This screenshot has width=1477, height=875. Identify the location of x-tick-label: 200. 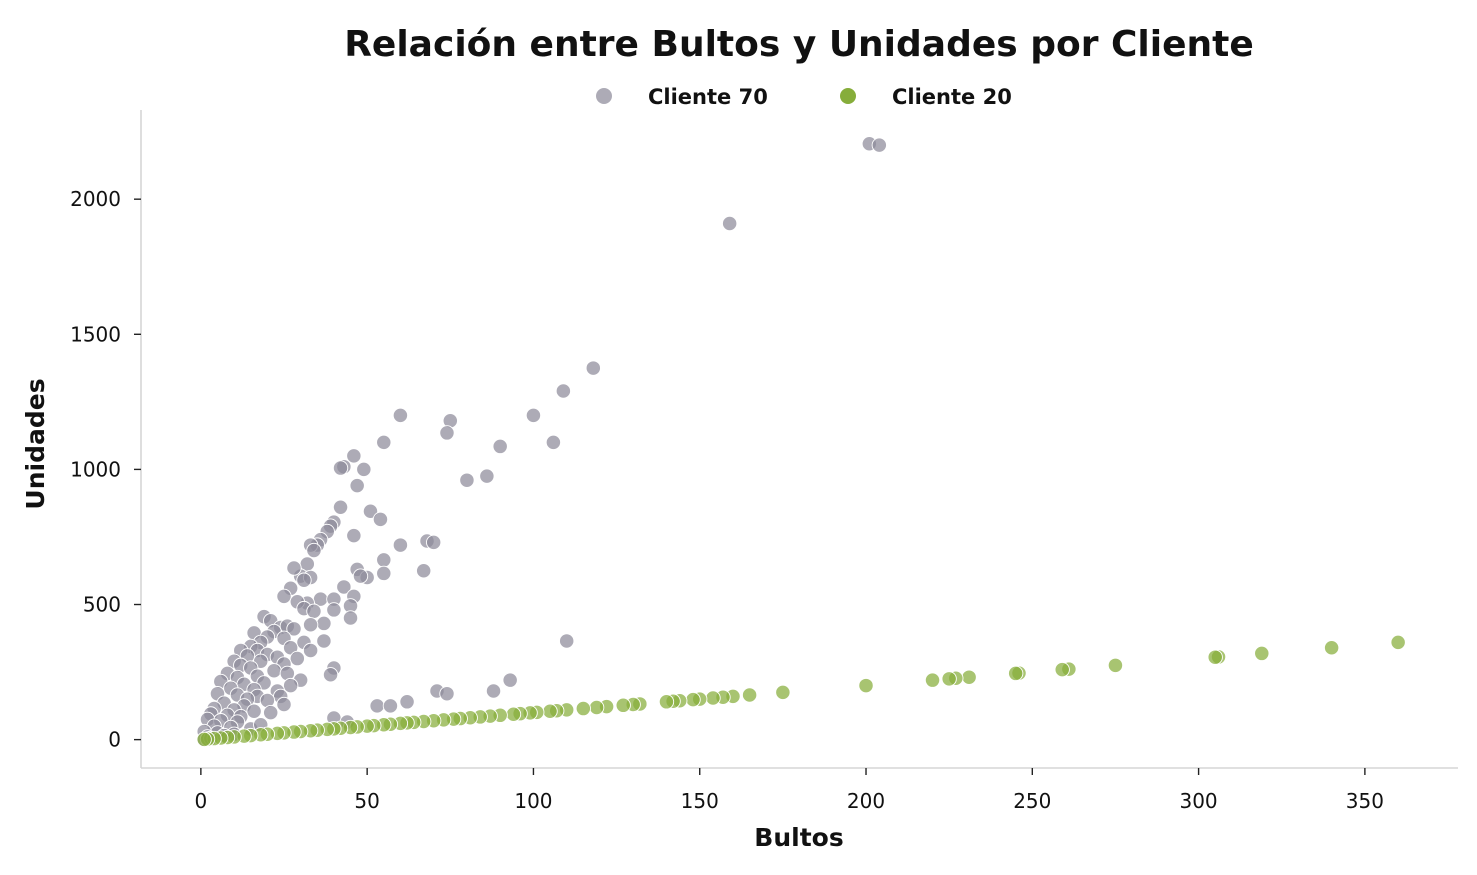
(866, 801).